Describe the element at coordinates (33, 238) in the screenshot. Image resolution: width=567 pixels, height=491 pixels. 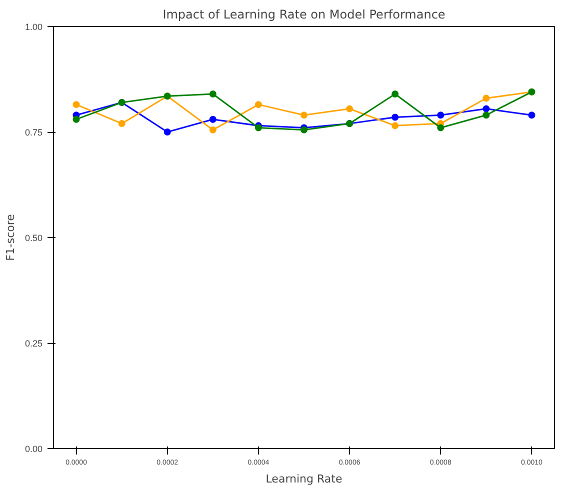
I see `y-tick-label: 0.50` at that location.